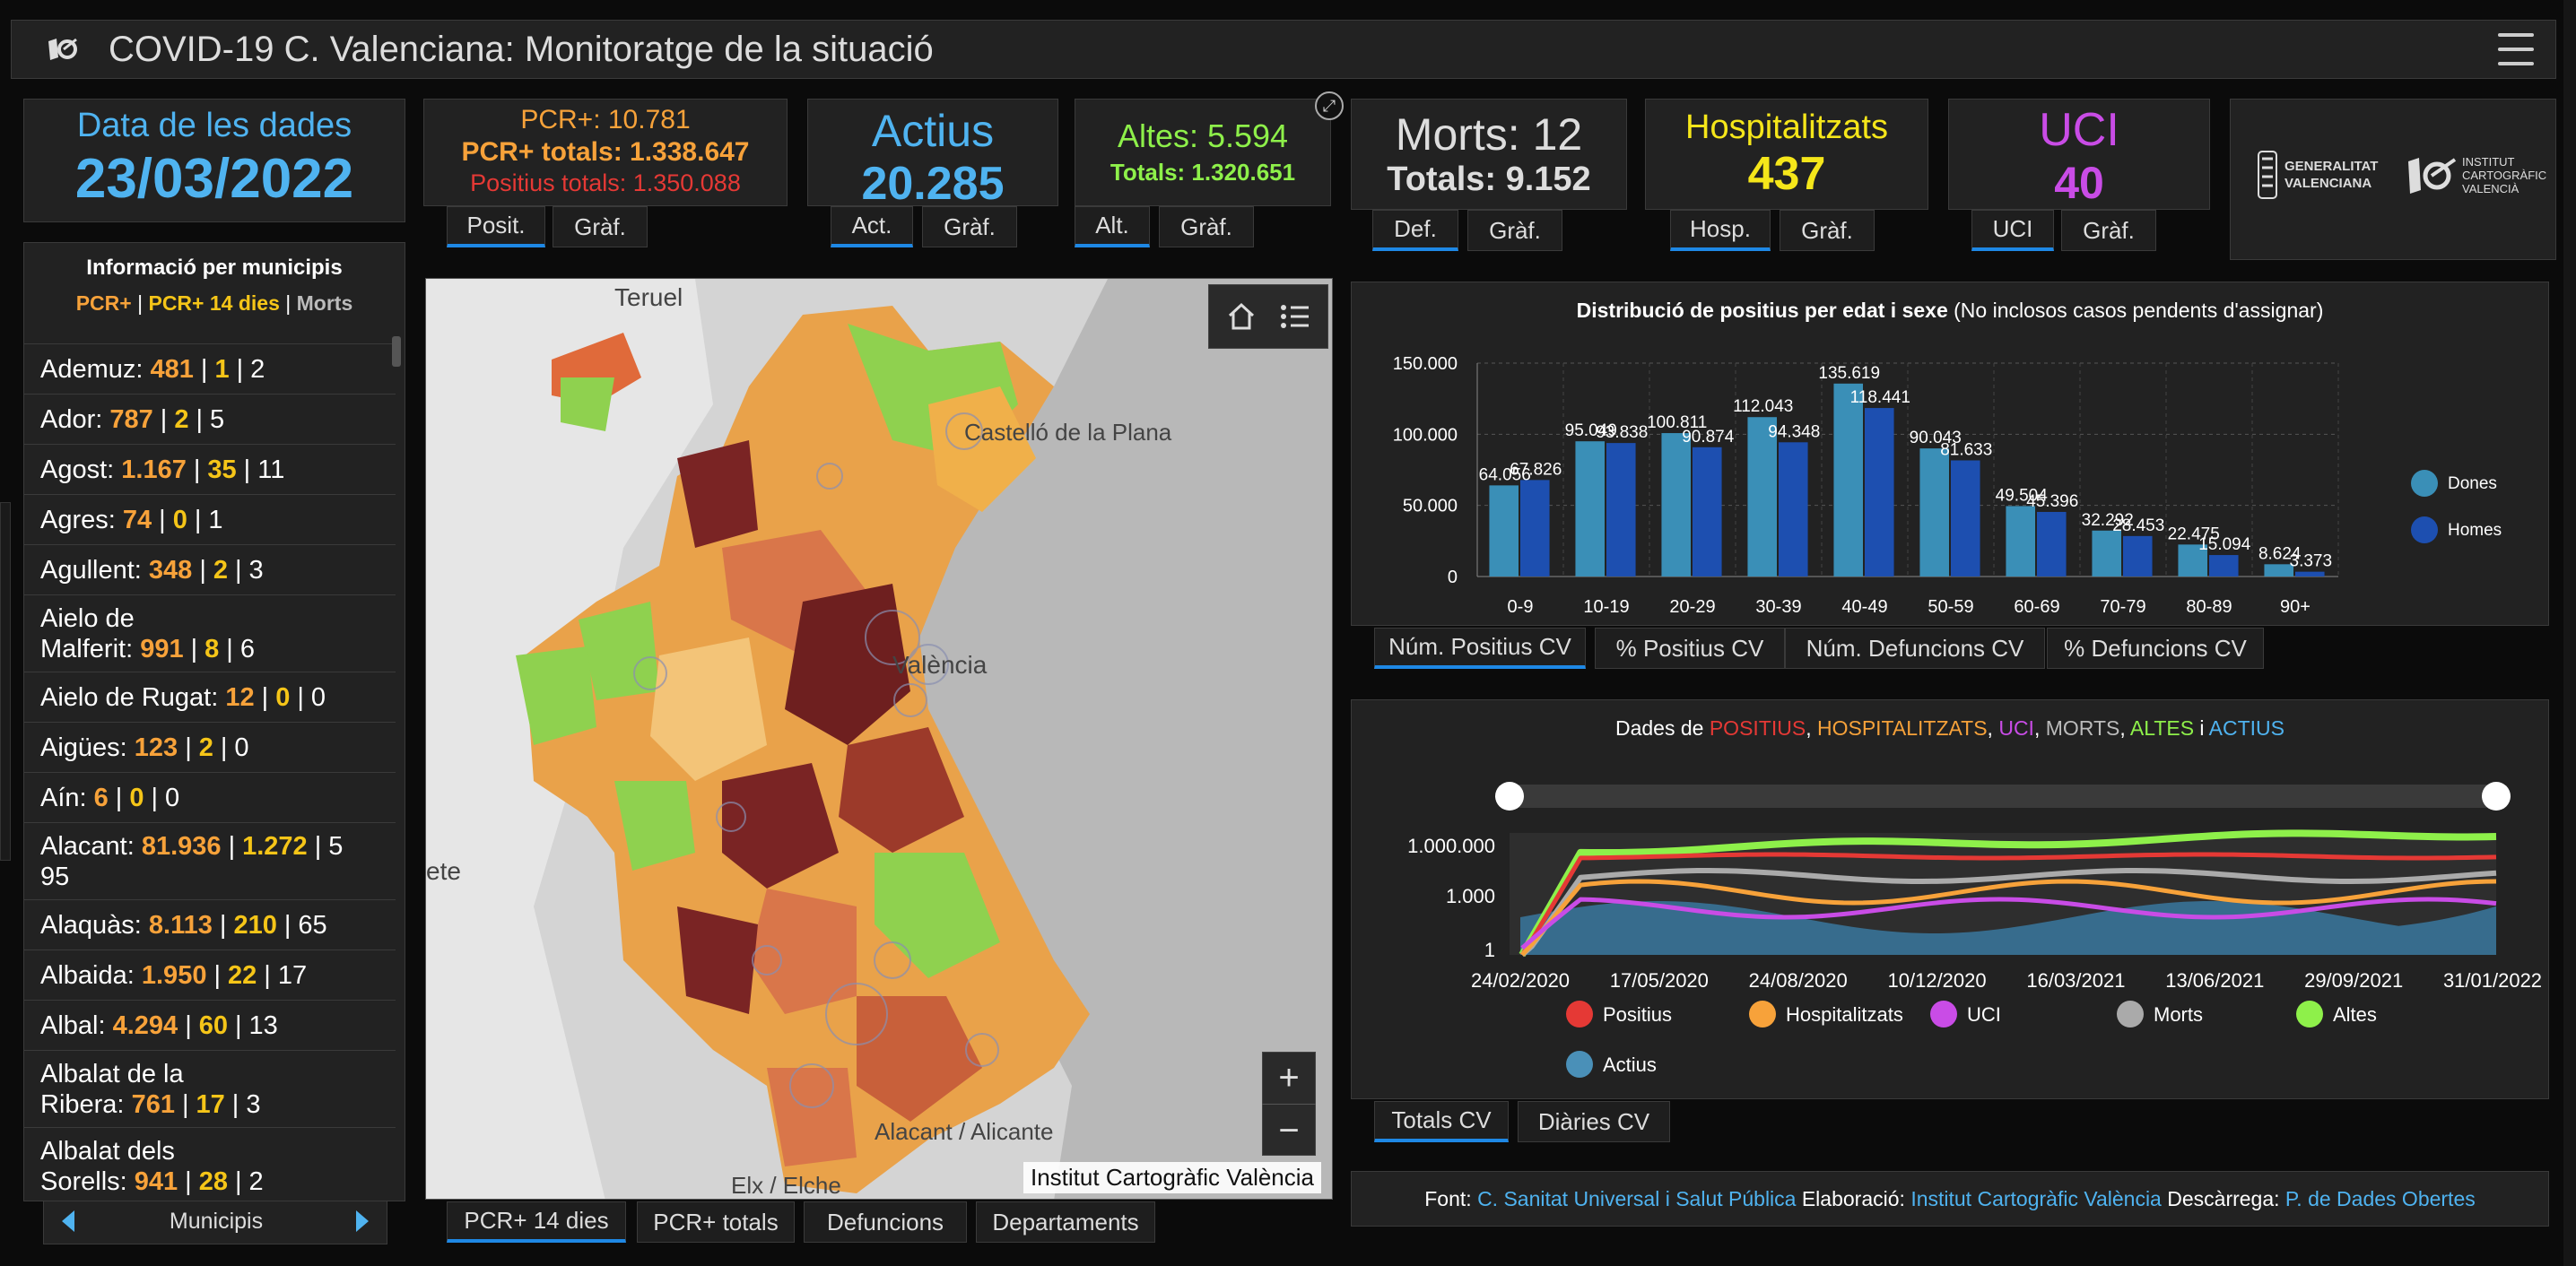 This screenshot has height=1266, width=2576. I want to click on series-altes-line, so click(2008, 893).